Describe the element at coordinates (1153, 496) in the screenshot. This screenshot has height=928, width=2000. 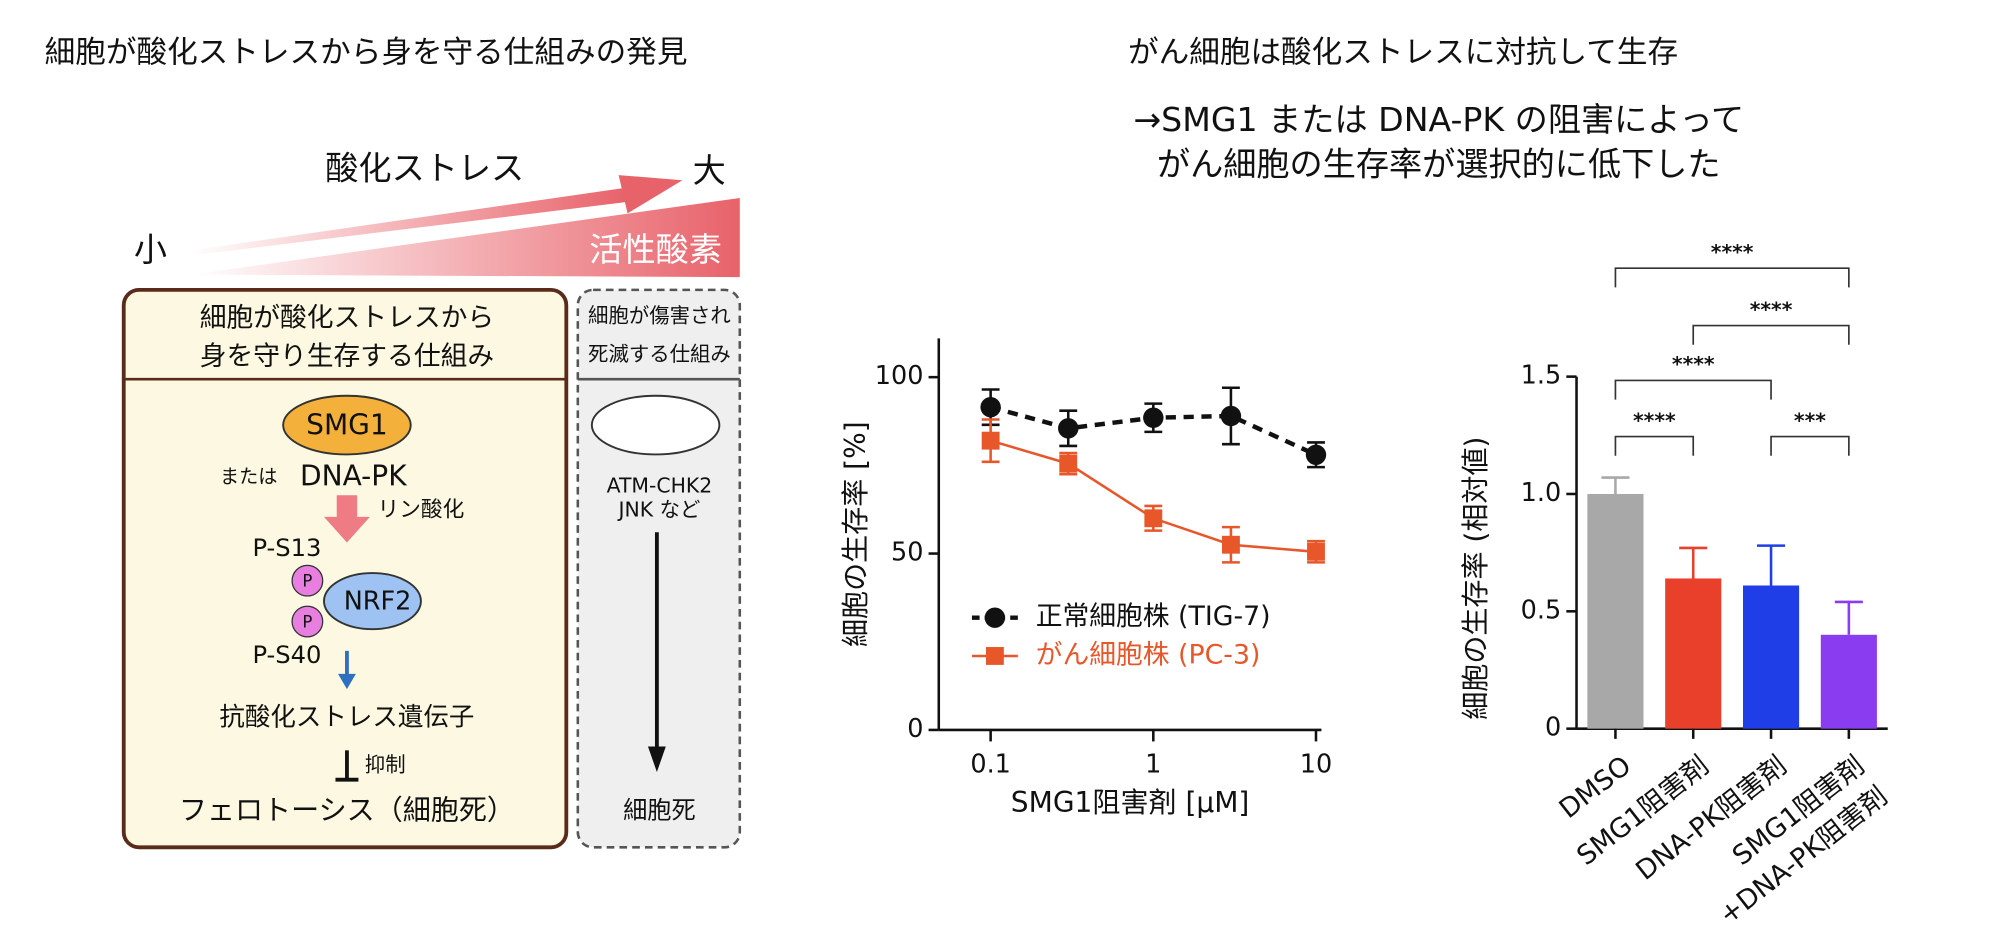
I see `series-line` at that location.